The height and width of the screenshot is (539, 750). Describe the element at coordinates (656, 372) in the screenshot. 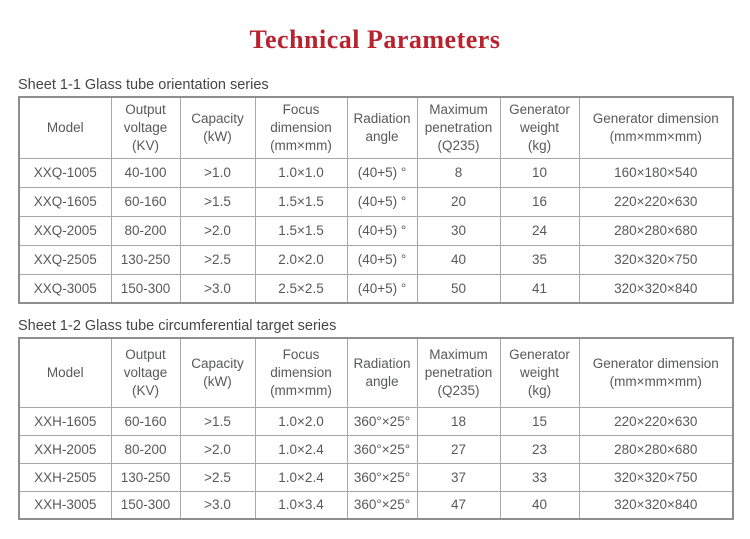

I see `column-header-generator-dimension: Generator dimension (mm×mm×mm)` at that location.